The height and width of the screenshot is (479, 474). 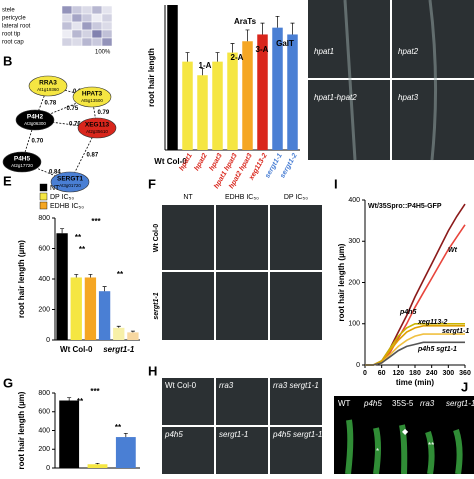 I want to click on annotation: ***, so click(x=95, y=391).